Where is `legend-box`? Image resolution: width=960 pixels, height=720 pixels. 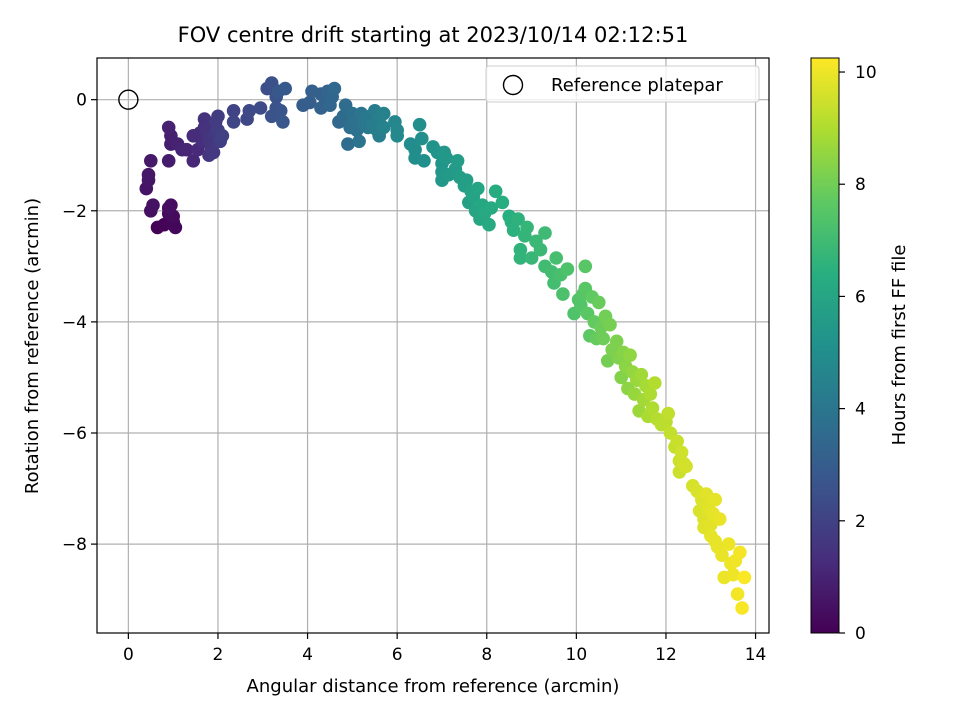
legend-box is located at coordinates (622, 84).